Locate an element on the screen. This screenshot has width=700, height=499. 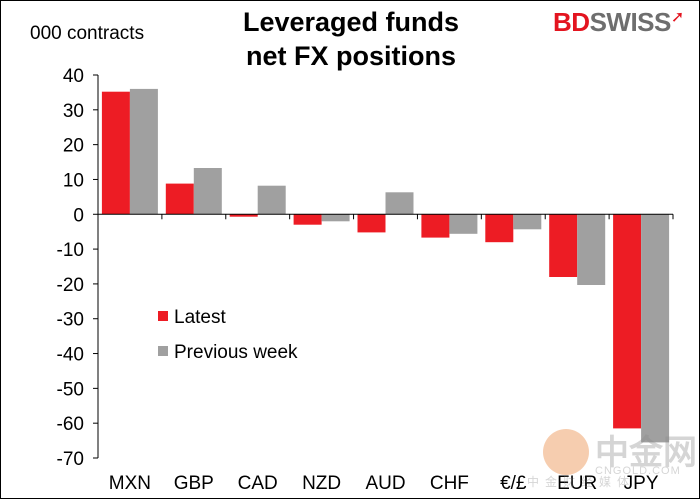
x-category-label-0: MXN is located at coordinates (130, 483).